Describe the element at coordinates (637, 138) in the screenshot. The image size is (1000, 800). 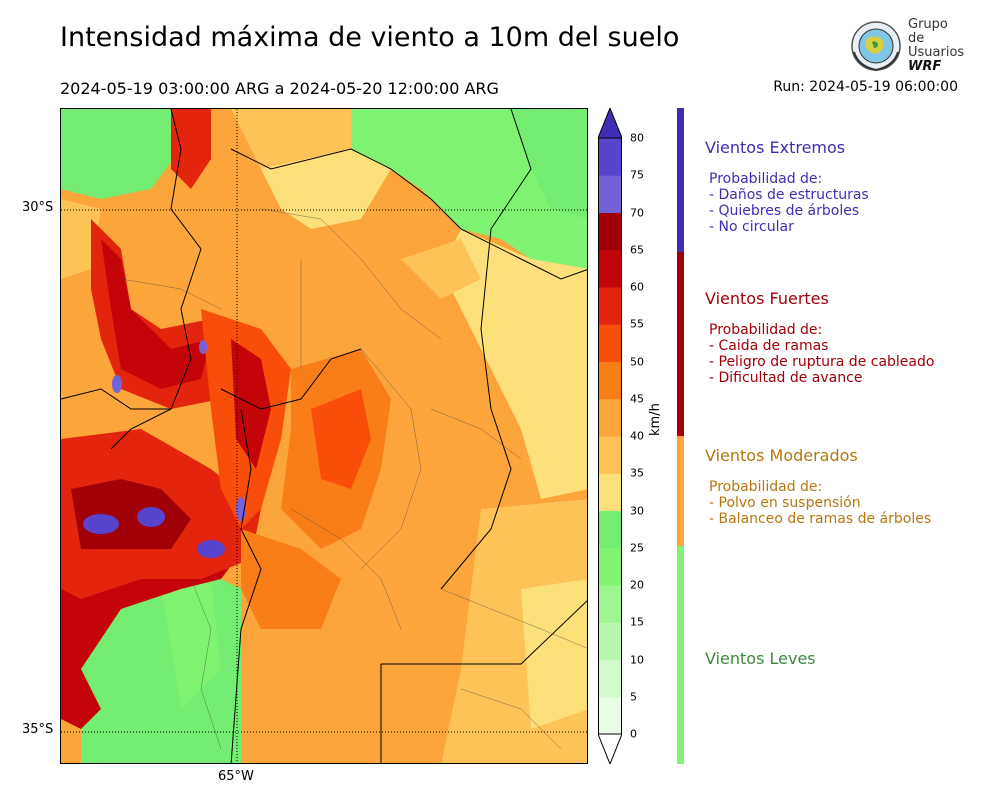
I see `colorbar-tick-label: 80` at that location.